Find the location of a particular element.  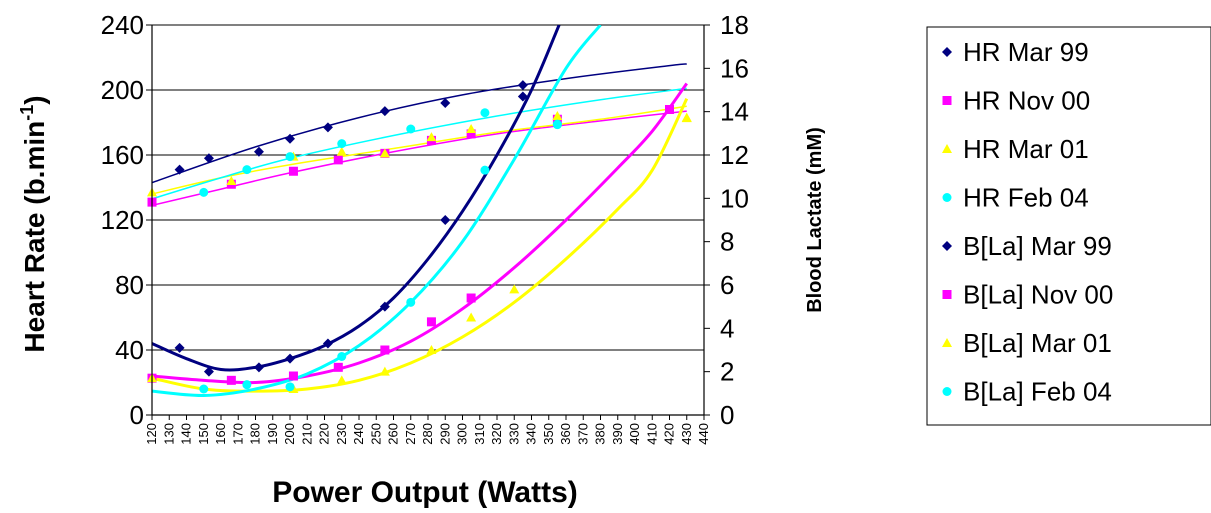

y-right-tick-label: 2 is located at coordinates (727, 372).